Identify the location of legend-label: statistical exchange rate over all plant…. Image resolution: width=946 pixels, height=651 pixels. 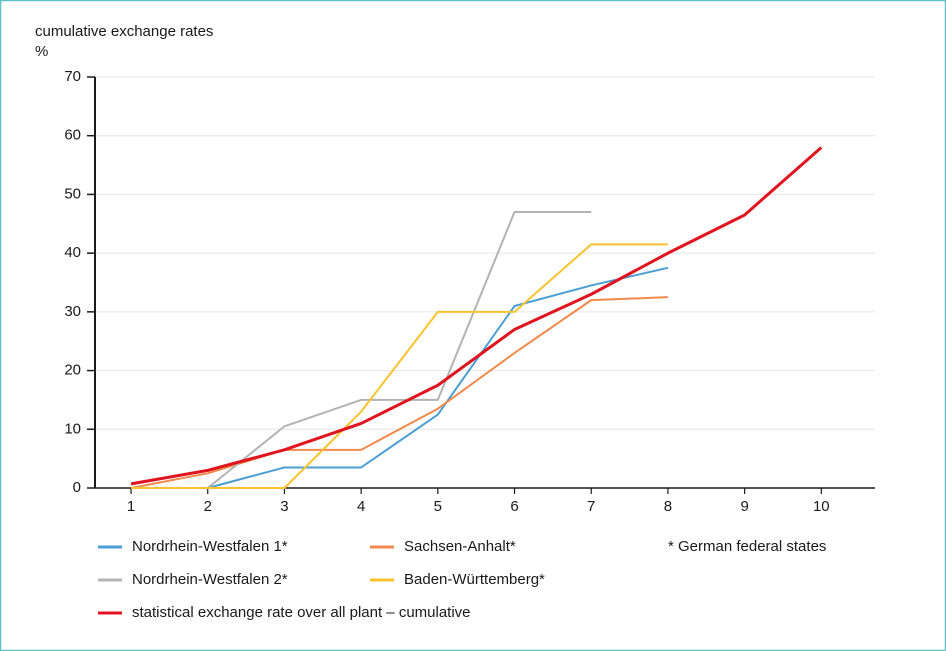
(301, 612).